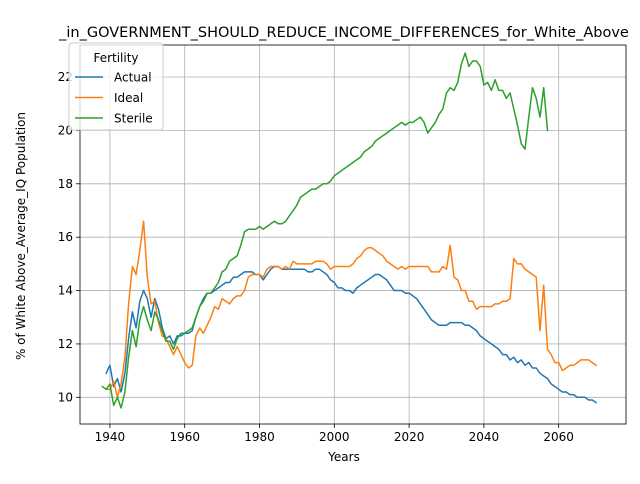  I want to click on x-tick-label: 1980, so click(259, 437).